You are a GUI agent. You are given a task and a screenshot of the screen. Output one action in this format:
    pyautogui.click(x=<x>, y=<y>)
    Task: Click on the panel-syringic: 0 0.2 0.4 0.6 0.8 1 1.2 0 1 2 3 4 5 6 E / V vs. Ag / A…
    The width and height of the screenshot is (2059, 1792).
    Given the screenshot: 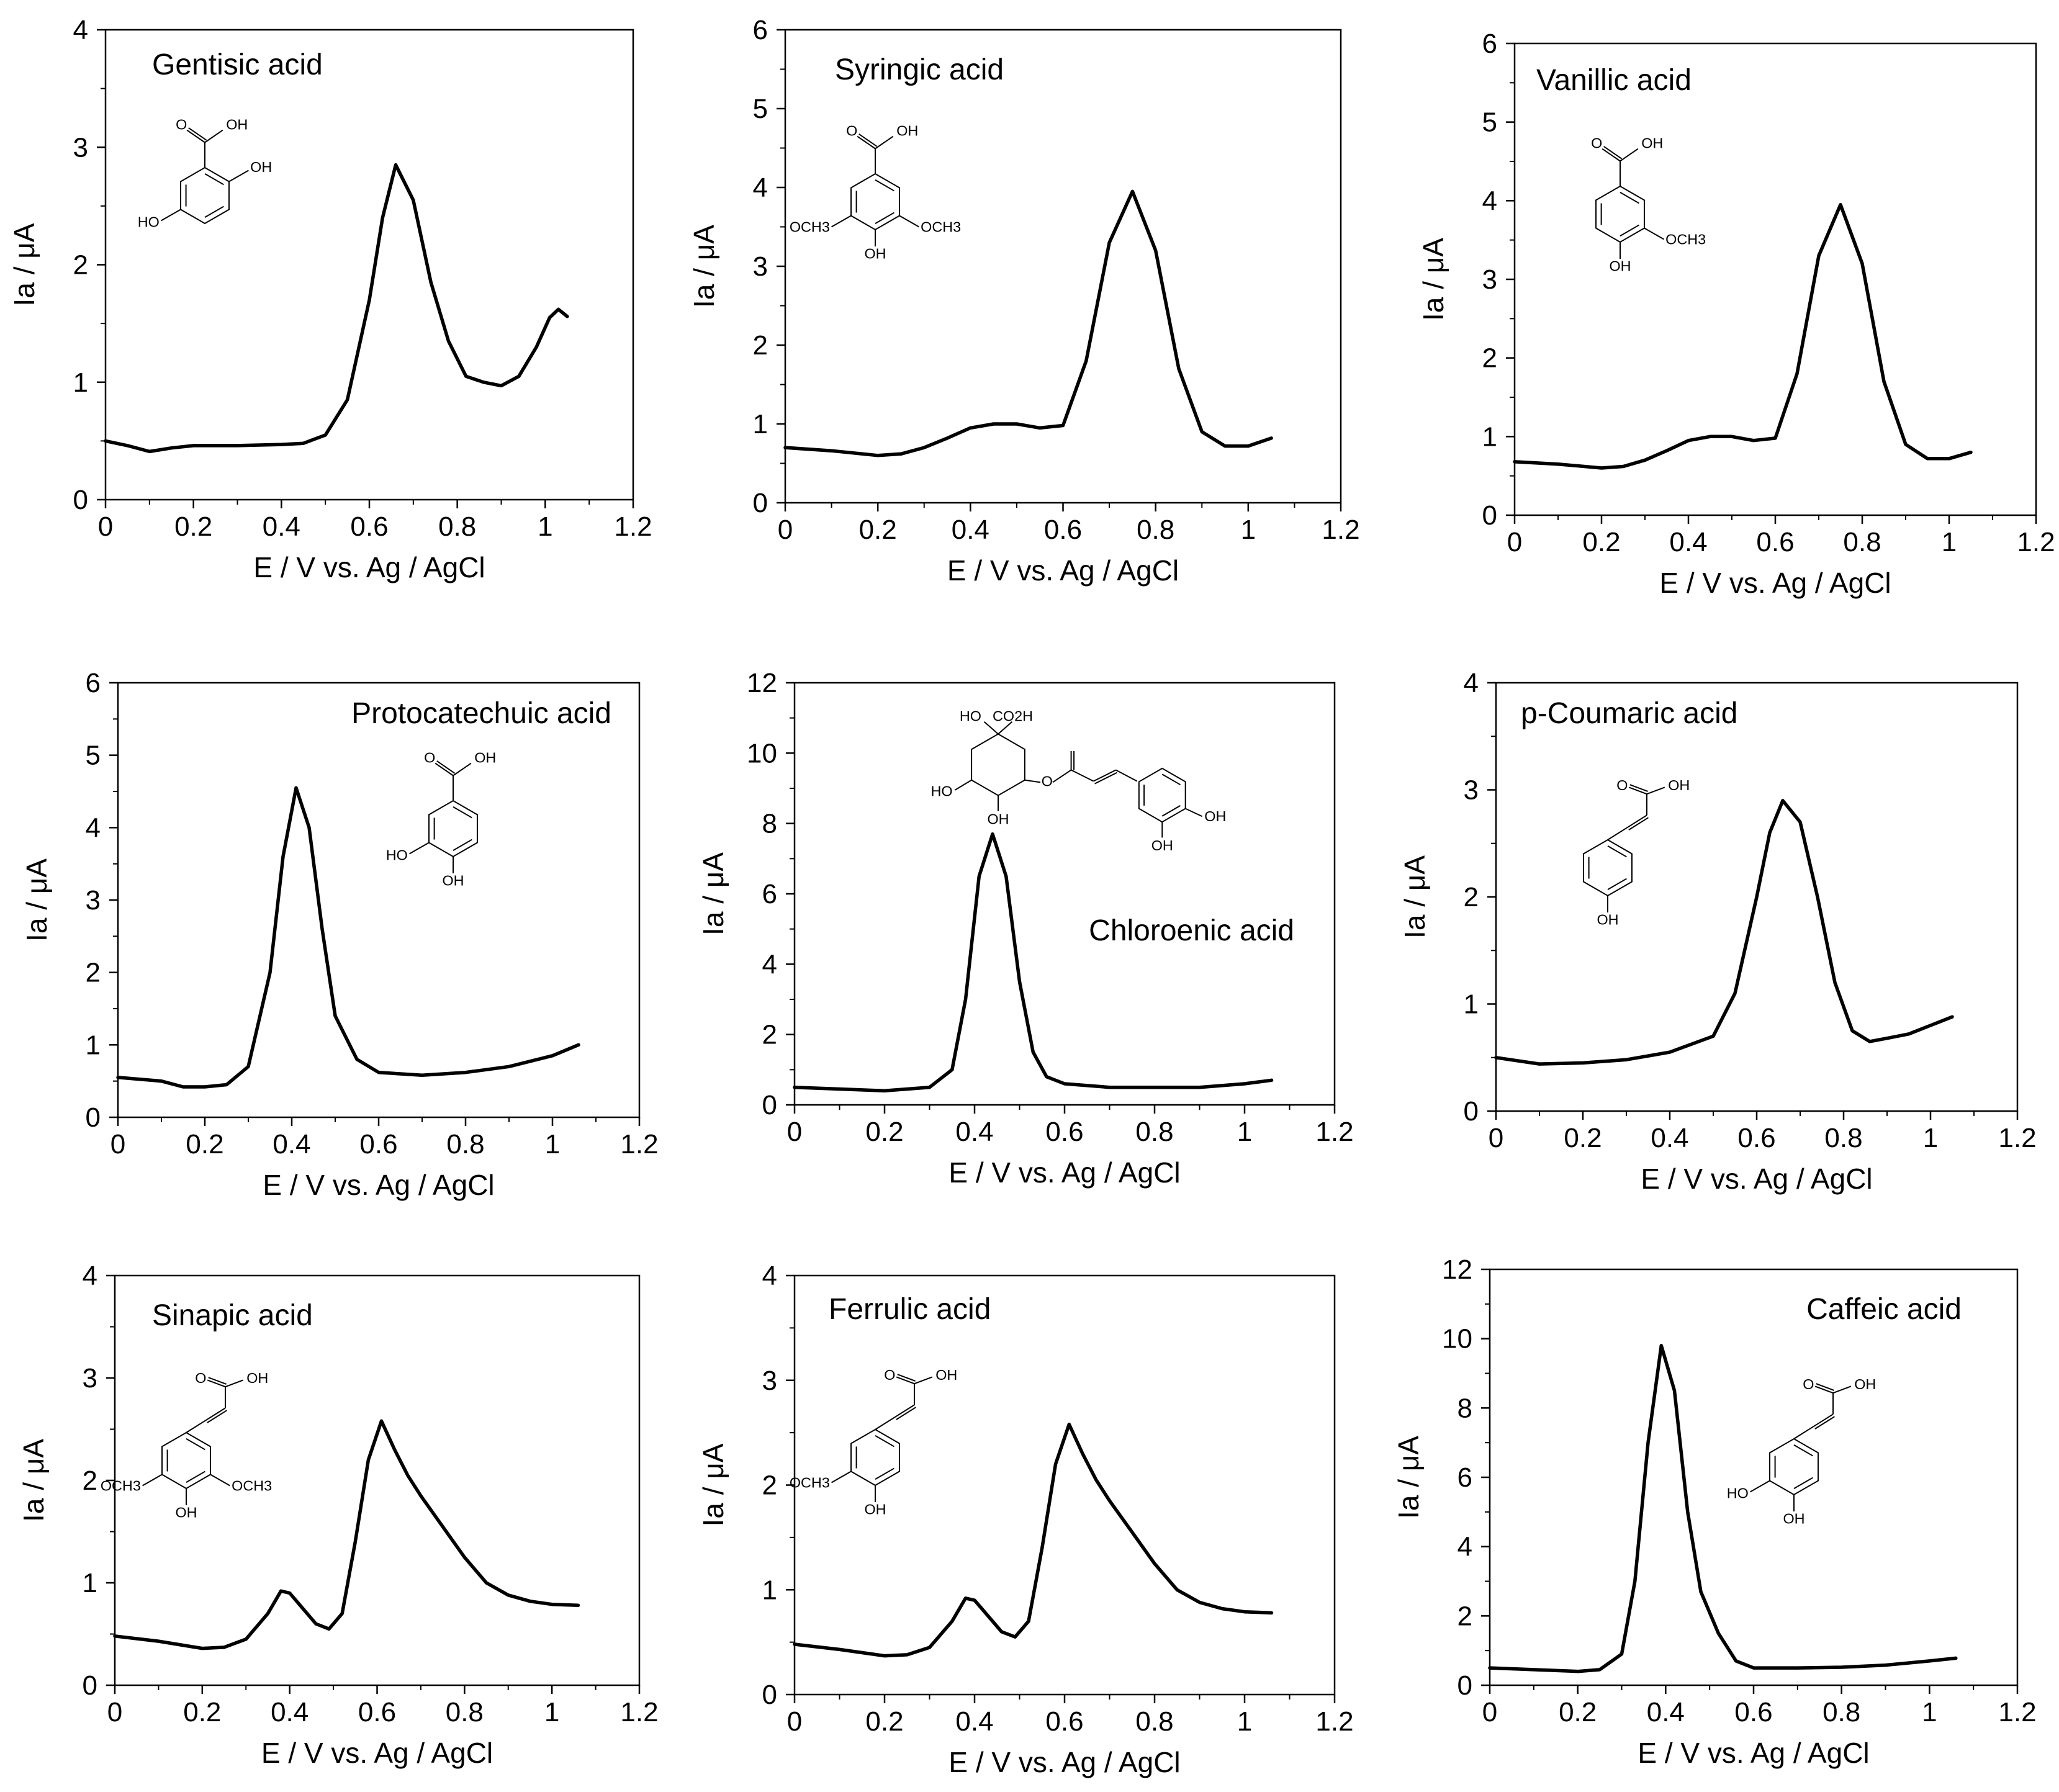 What is the action you would take?
    pyautogui.click(x=1024, y=301)
    